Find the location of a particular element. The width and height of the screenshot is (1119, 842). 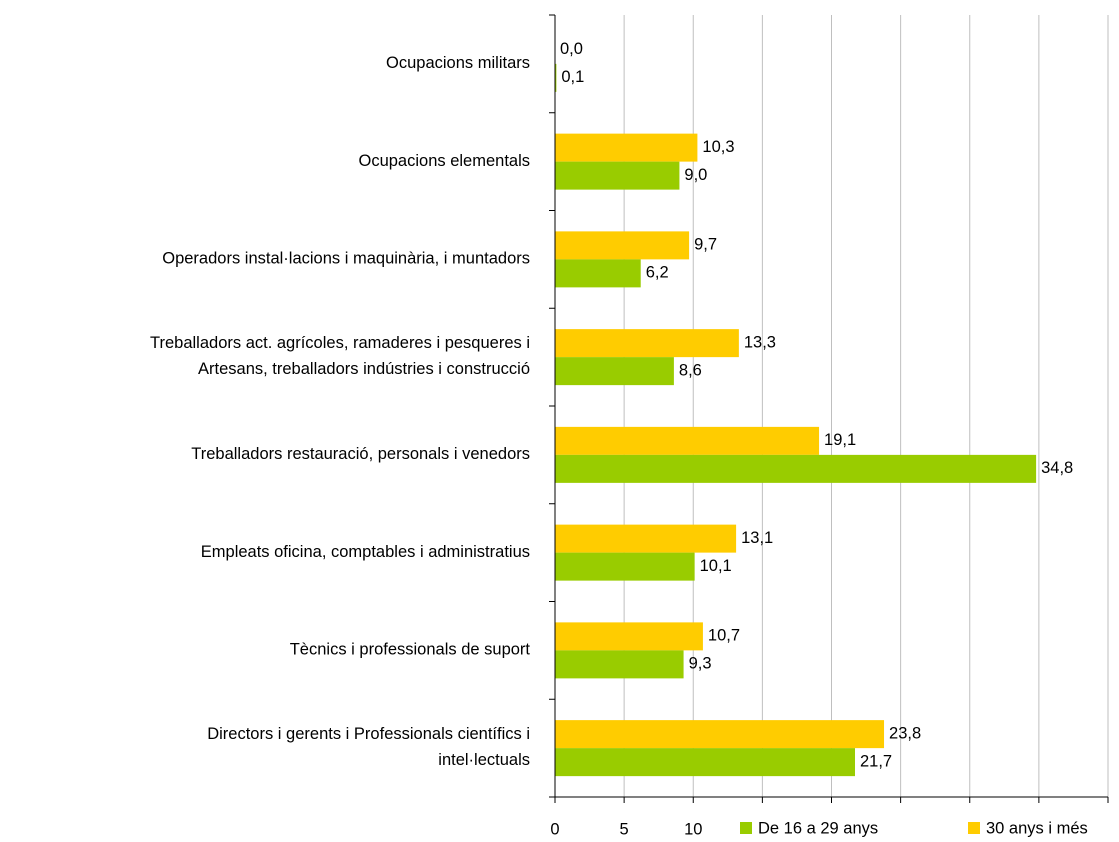

x-tick-label: 10 is located at coordinates (693, 829).